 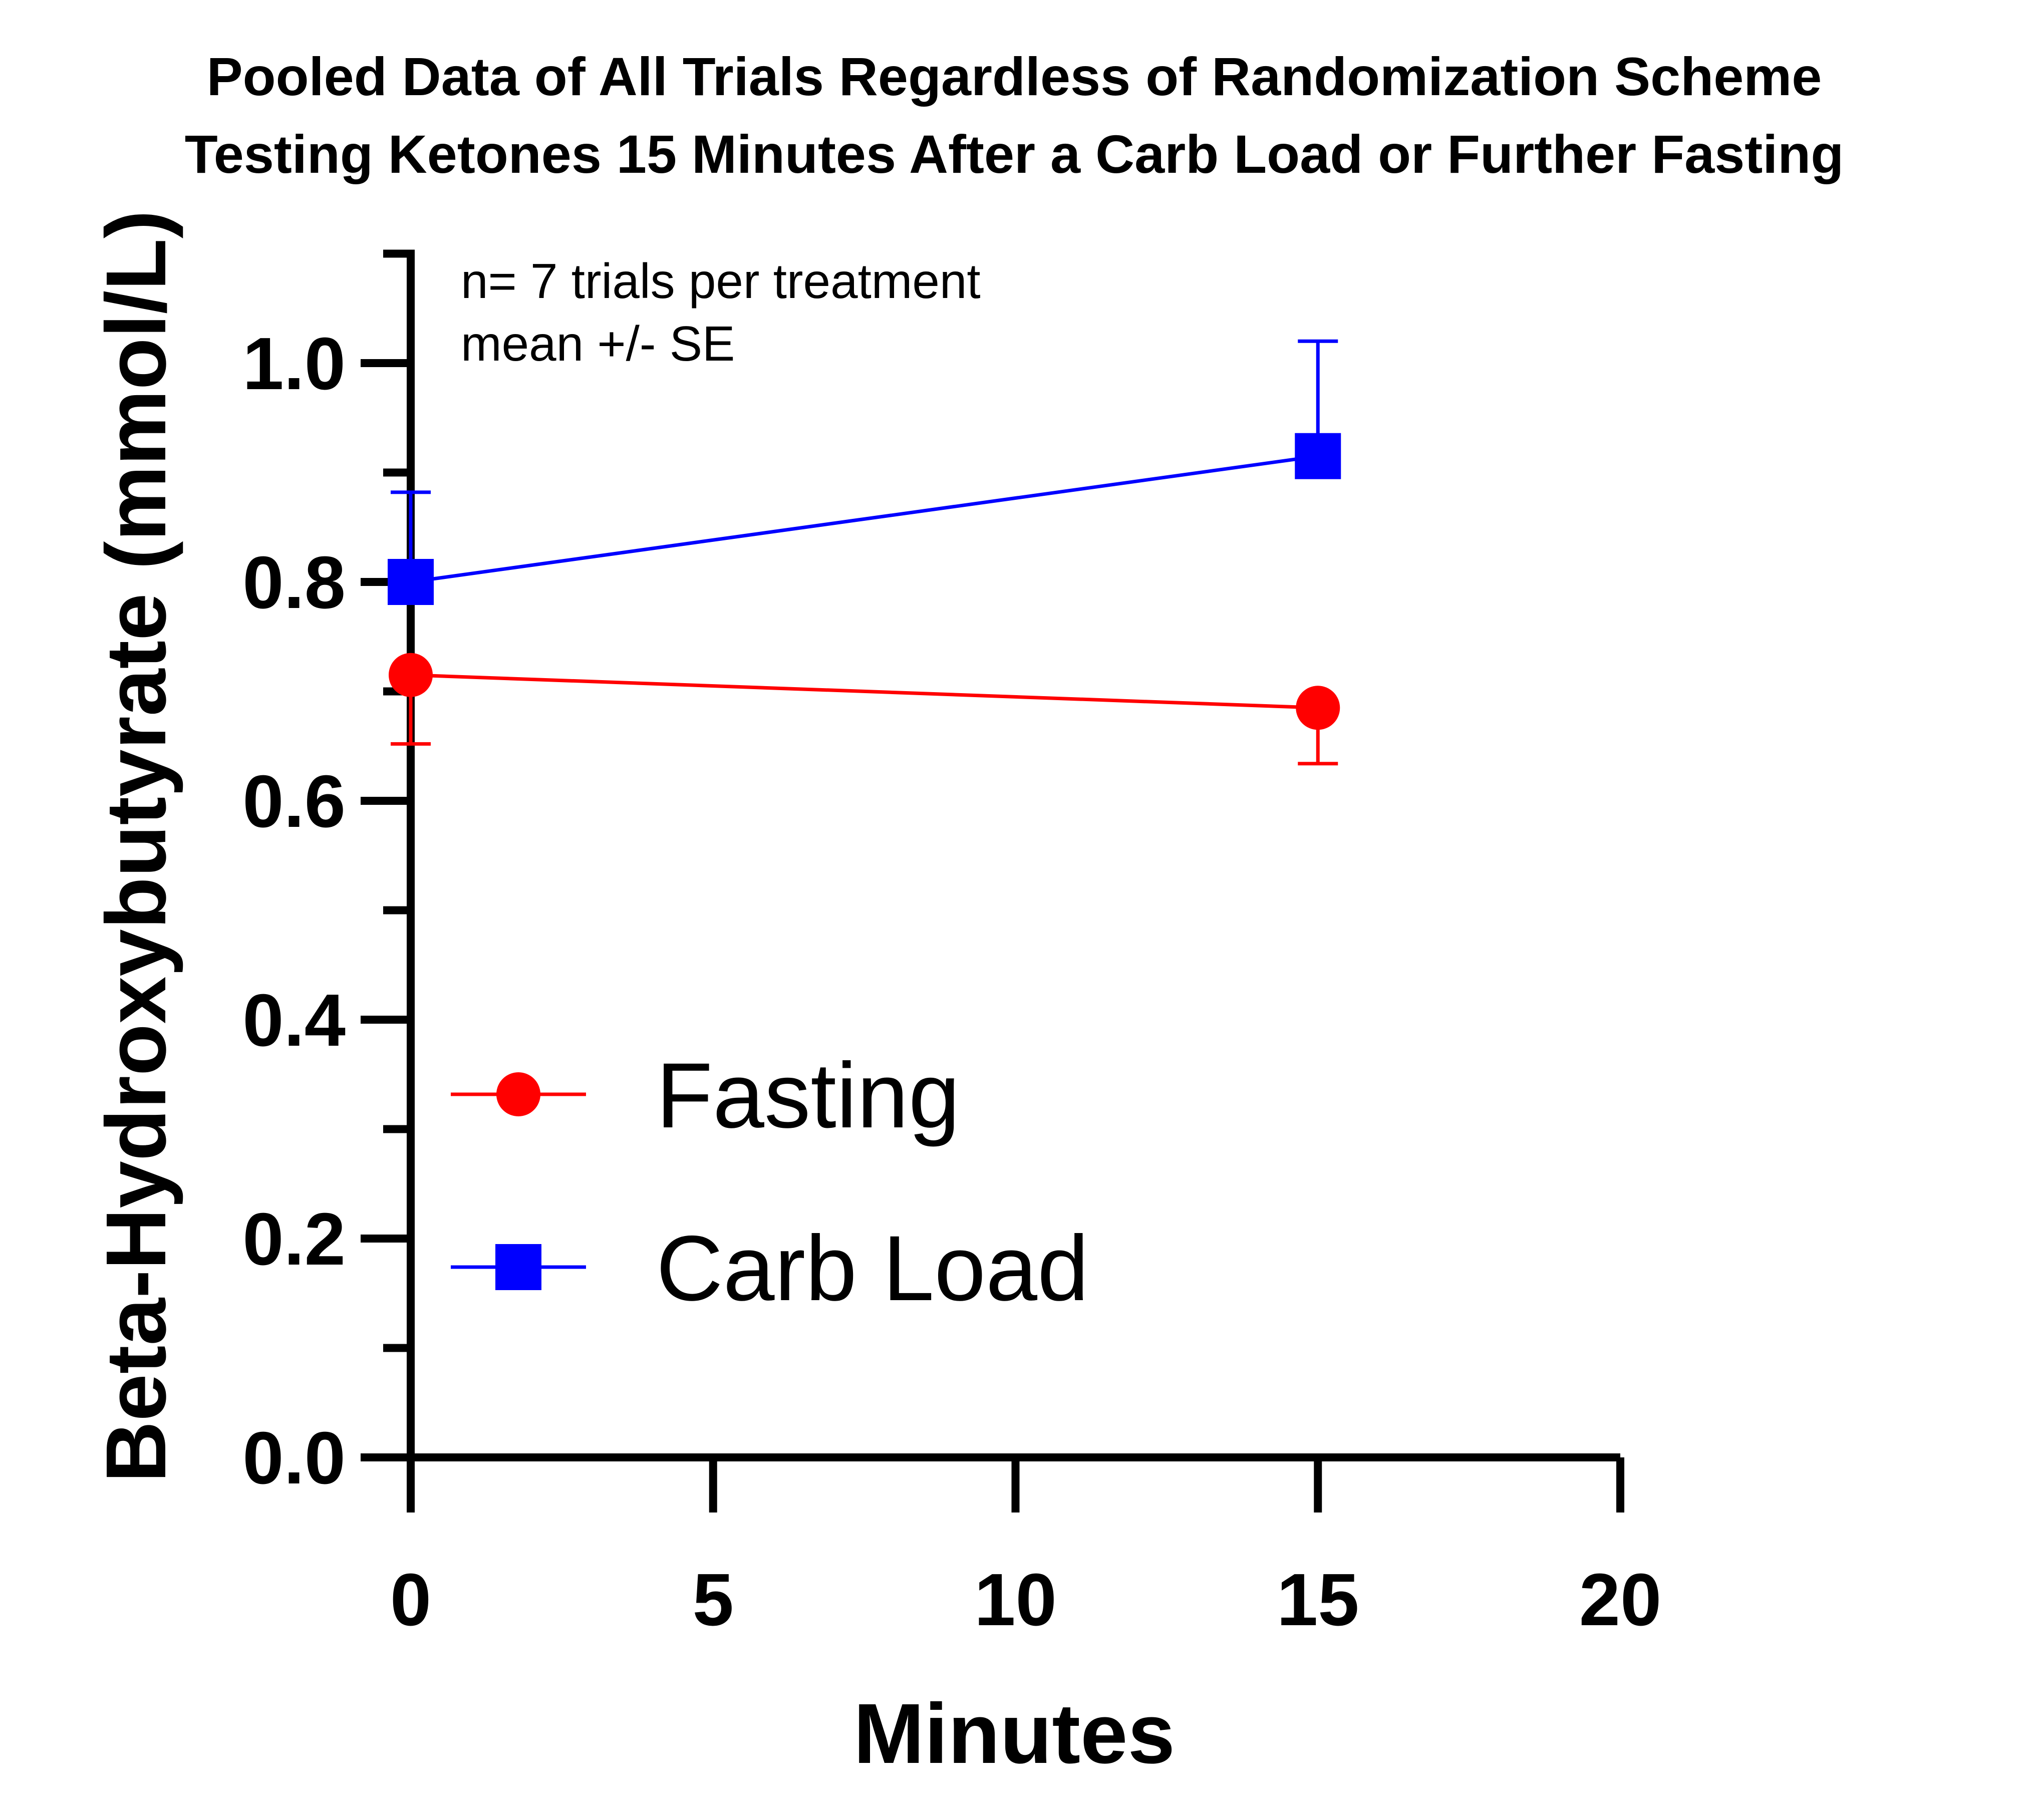 I want to click on series-layer, so click(x=864, y=552).